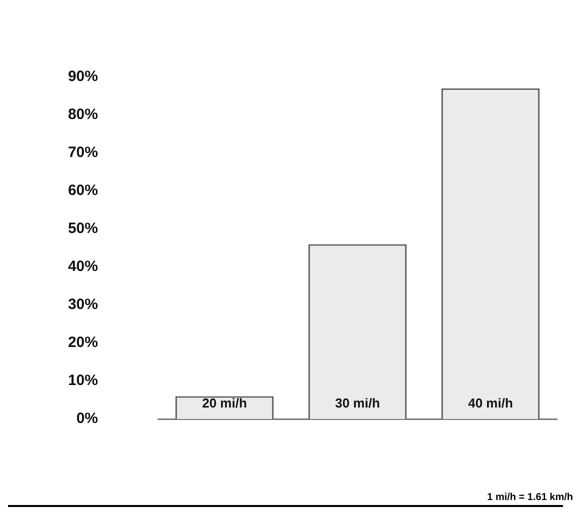  Describe the element at coordinates (83, 343) in the screenshot. I see `y-tick-label: 20%` at that location.